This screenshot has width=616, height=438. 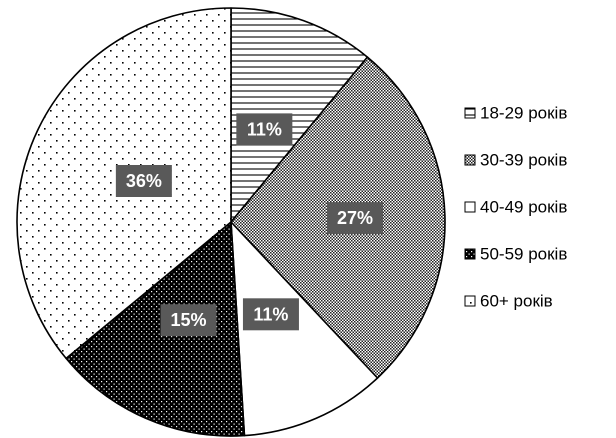 I want to click on data-label-text: 15%, so click(x=188, y=320).